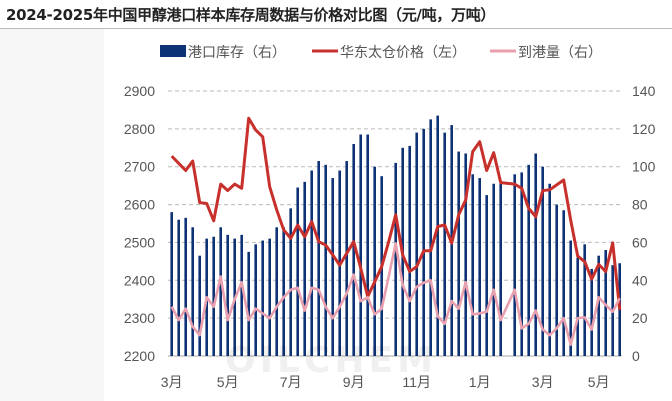 The height and width of the screenshot is (401, 672). What do you see at coordinates (403, 53) in the screenshot?
I see `legend-label: 华东太仓价格（左）` at bounding box center [403, 53].